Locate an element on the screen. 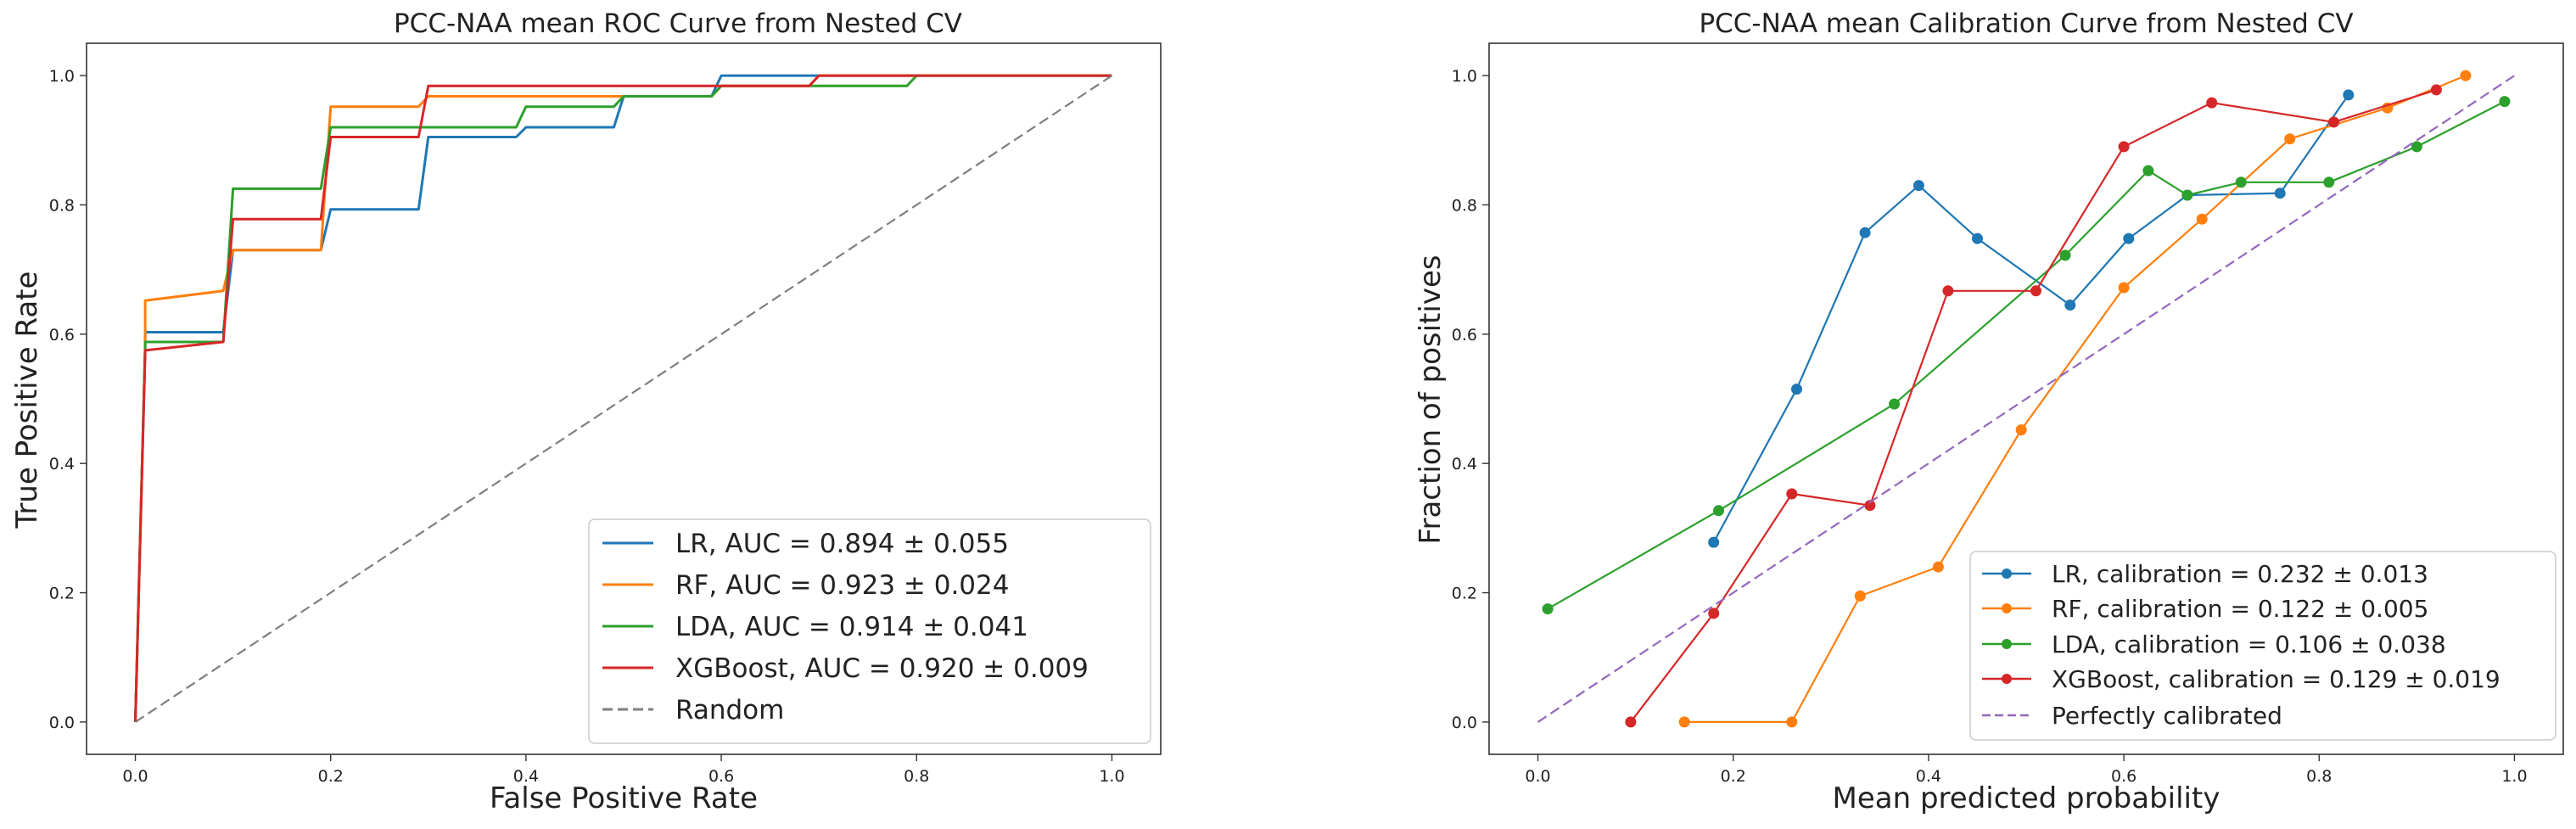 The height and width of the screenshot is (829, 2576). calibration-legend-box is located at coordinates (2263, 646).